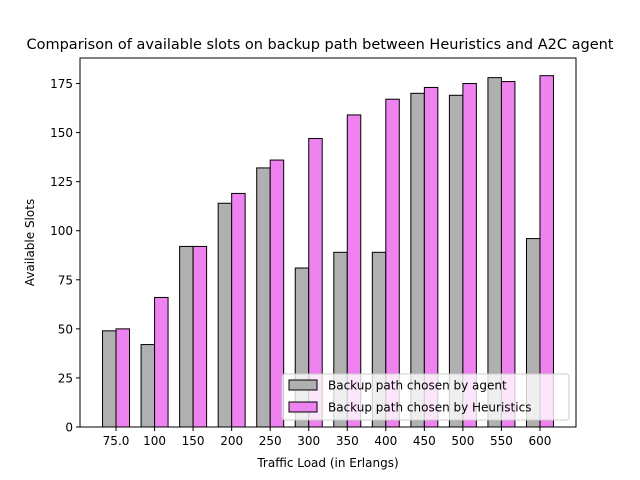  What do you see at coordinates (65, 329) in the screenshot?
I see `y-tick-label: 50` at bounding box center [65, 329].